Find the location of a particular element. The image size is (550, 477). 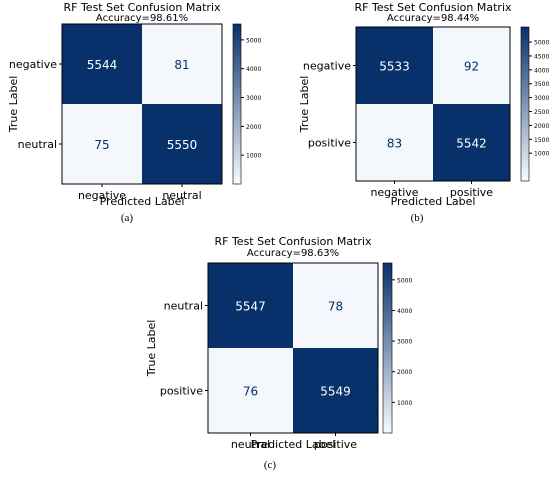

panel-caption-c: (c) is located at coordinates (270, 465).